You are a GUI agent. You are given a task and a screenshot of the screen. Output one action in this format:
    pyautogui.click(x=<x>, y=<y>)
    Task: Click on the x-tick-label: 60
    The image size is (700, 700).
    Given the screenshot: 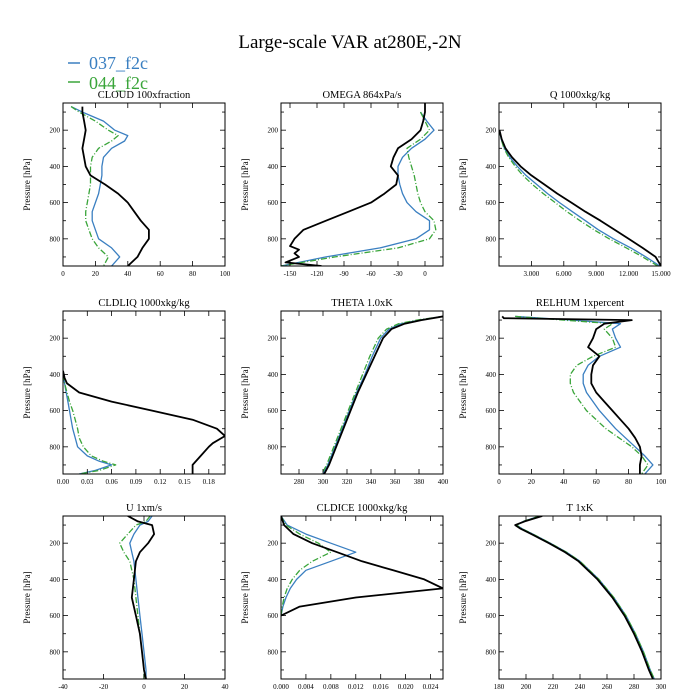 What is the action you would take?
    pyautogui.click(x=161, y=274)
    